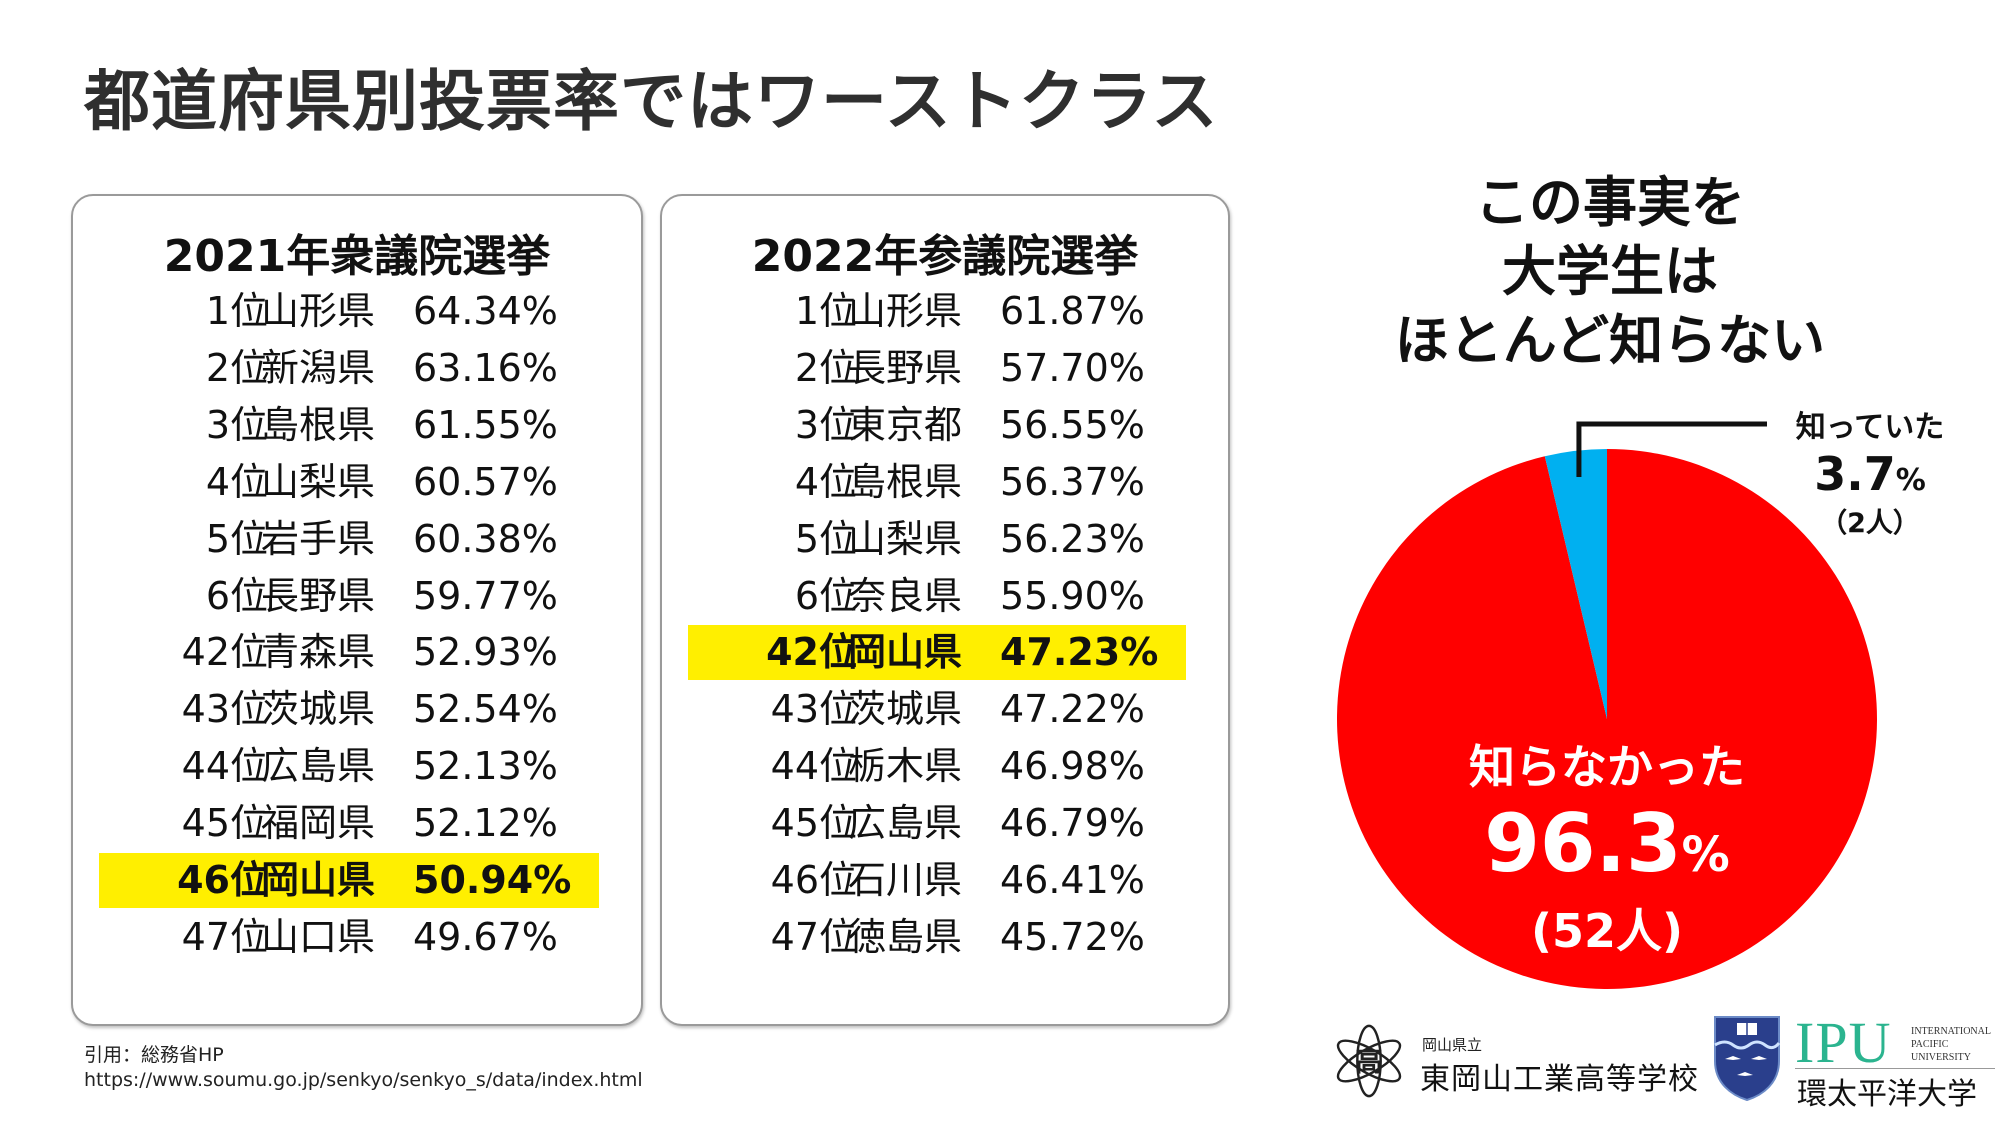  Describe the element at coordinates (1747, 1058) in the screenshot. I see `shield-icon` at that location.